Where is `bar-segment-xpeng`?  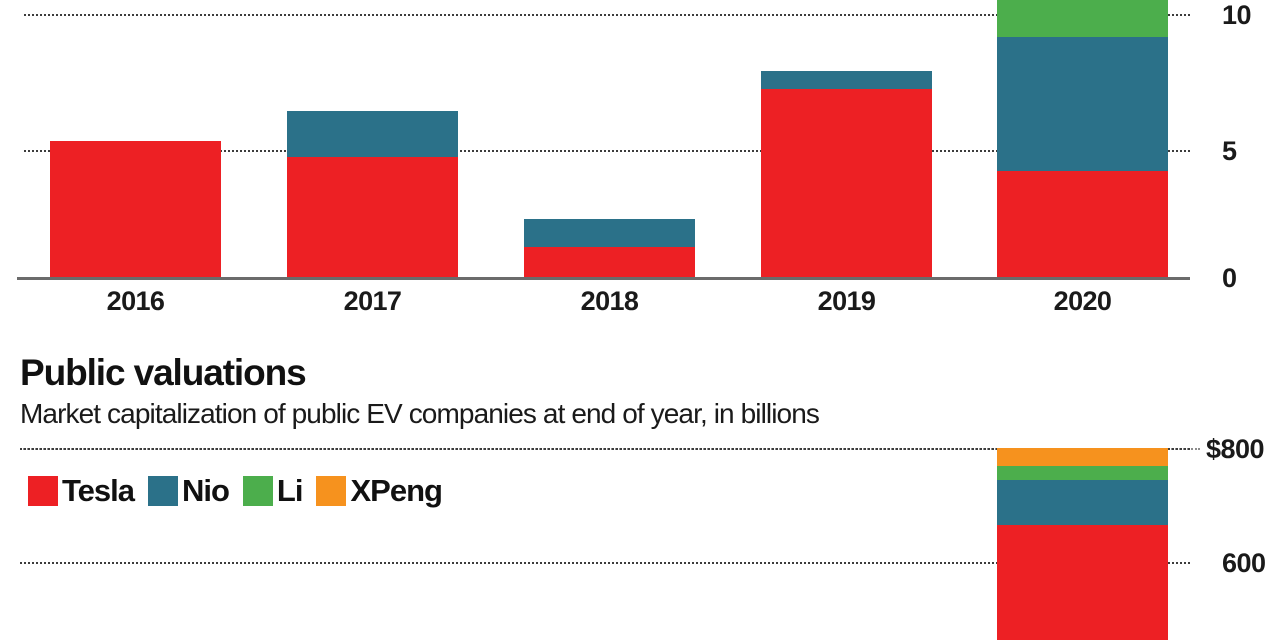 bar-segment-xpeng is located at coordinates (1082, 457).